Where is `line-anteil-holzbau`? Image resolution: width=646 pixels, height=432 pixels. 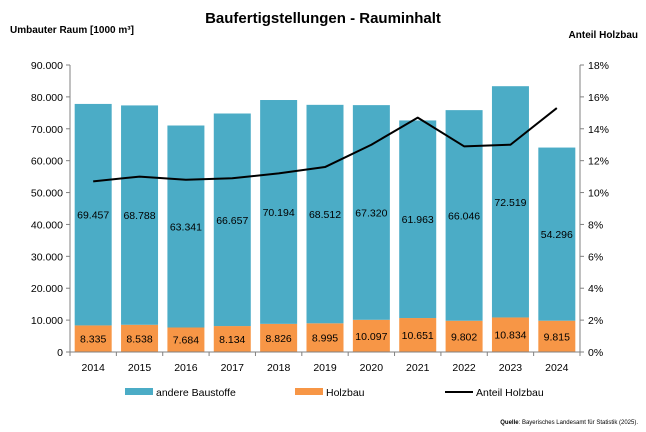 line-anteil-holzbau is located at coordinates (325, 145).